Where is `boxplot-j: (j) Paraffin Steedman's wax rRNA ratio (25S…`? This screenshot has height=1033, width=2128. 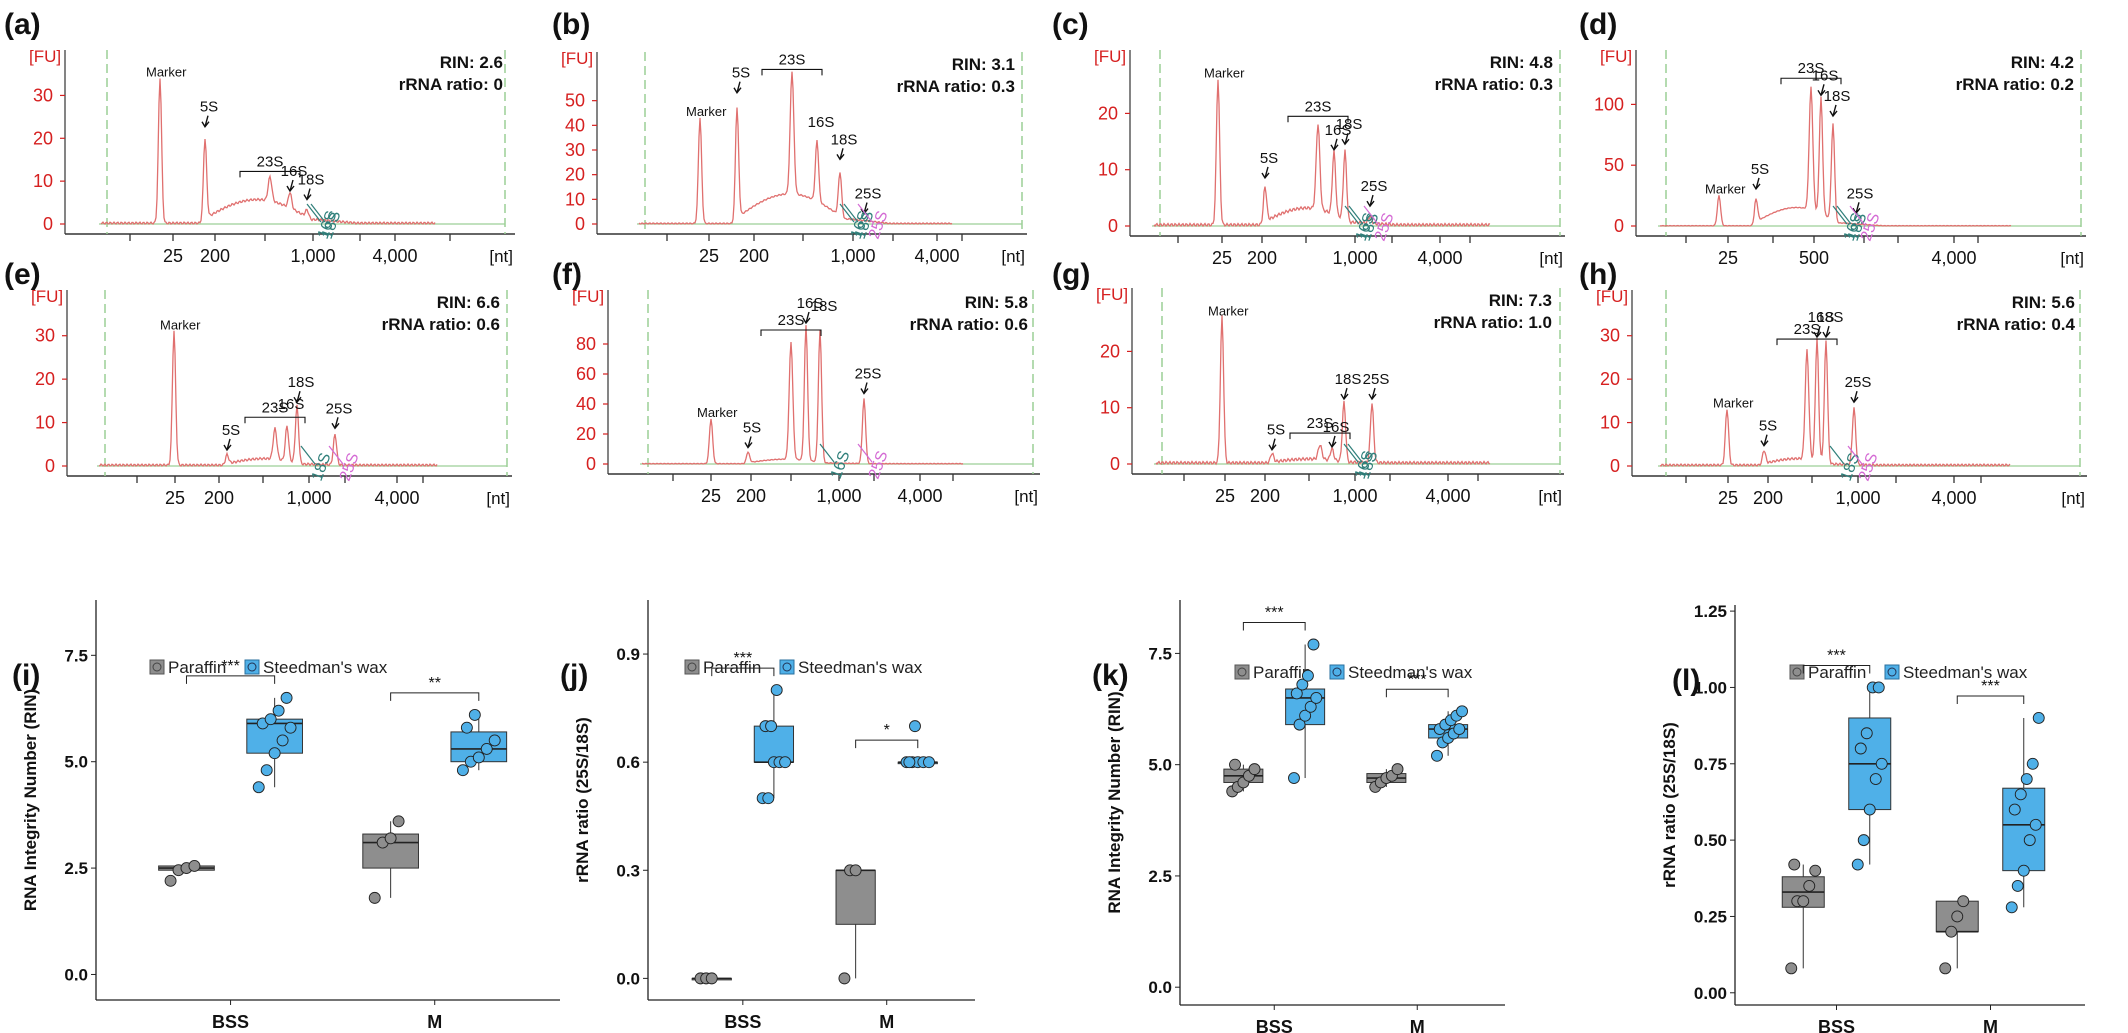
boxplot-j: (j) Paraffin Steedman's wax rRNA ratio (25S… is located at coordinates (767, 816).